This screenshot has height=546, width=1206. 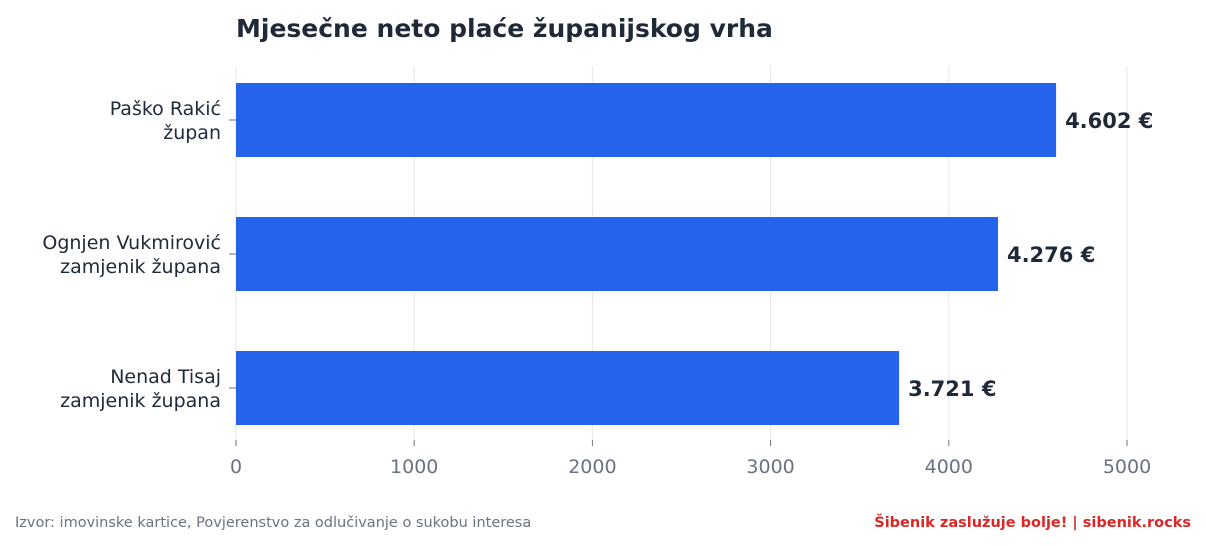 What do you see at coordinates (236, 467) in the screenshot?
I see `x-tick-label: 0` at bounding box center [236, 467].